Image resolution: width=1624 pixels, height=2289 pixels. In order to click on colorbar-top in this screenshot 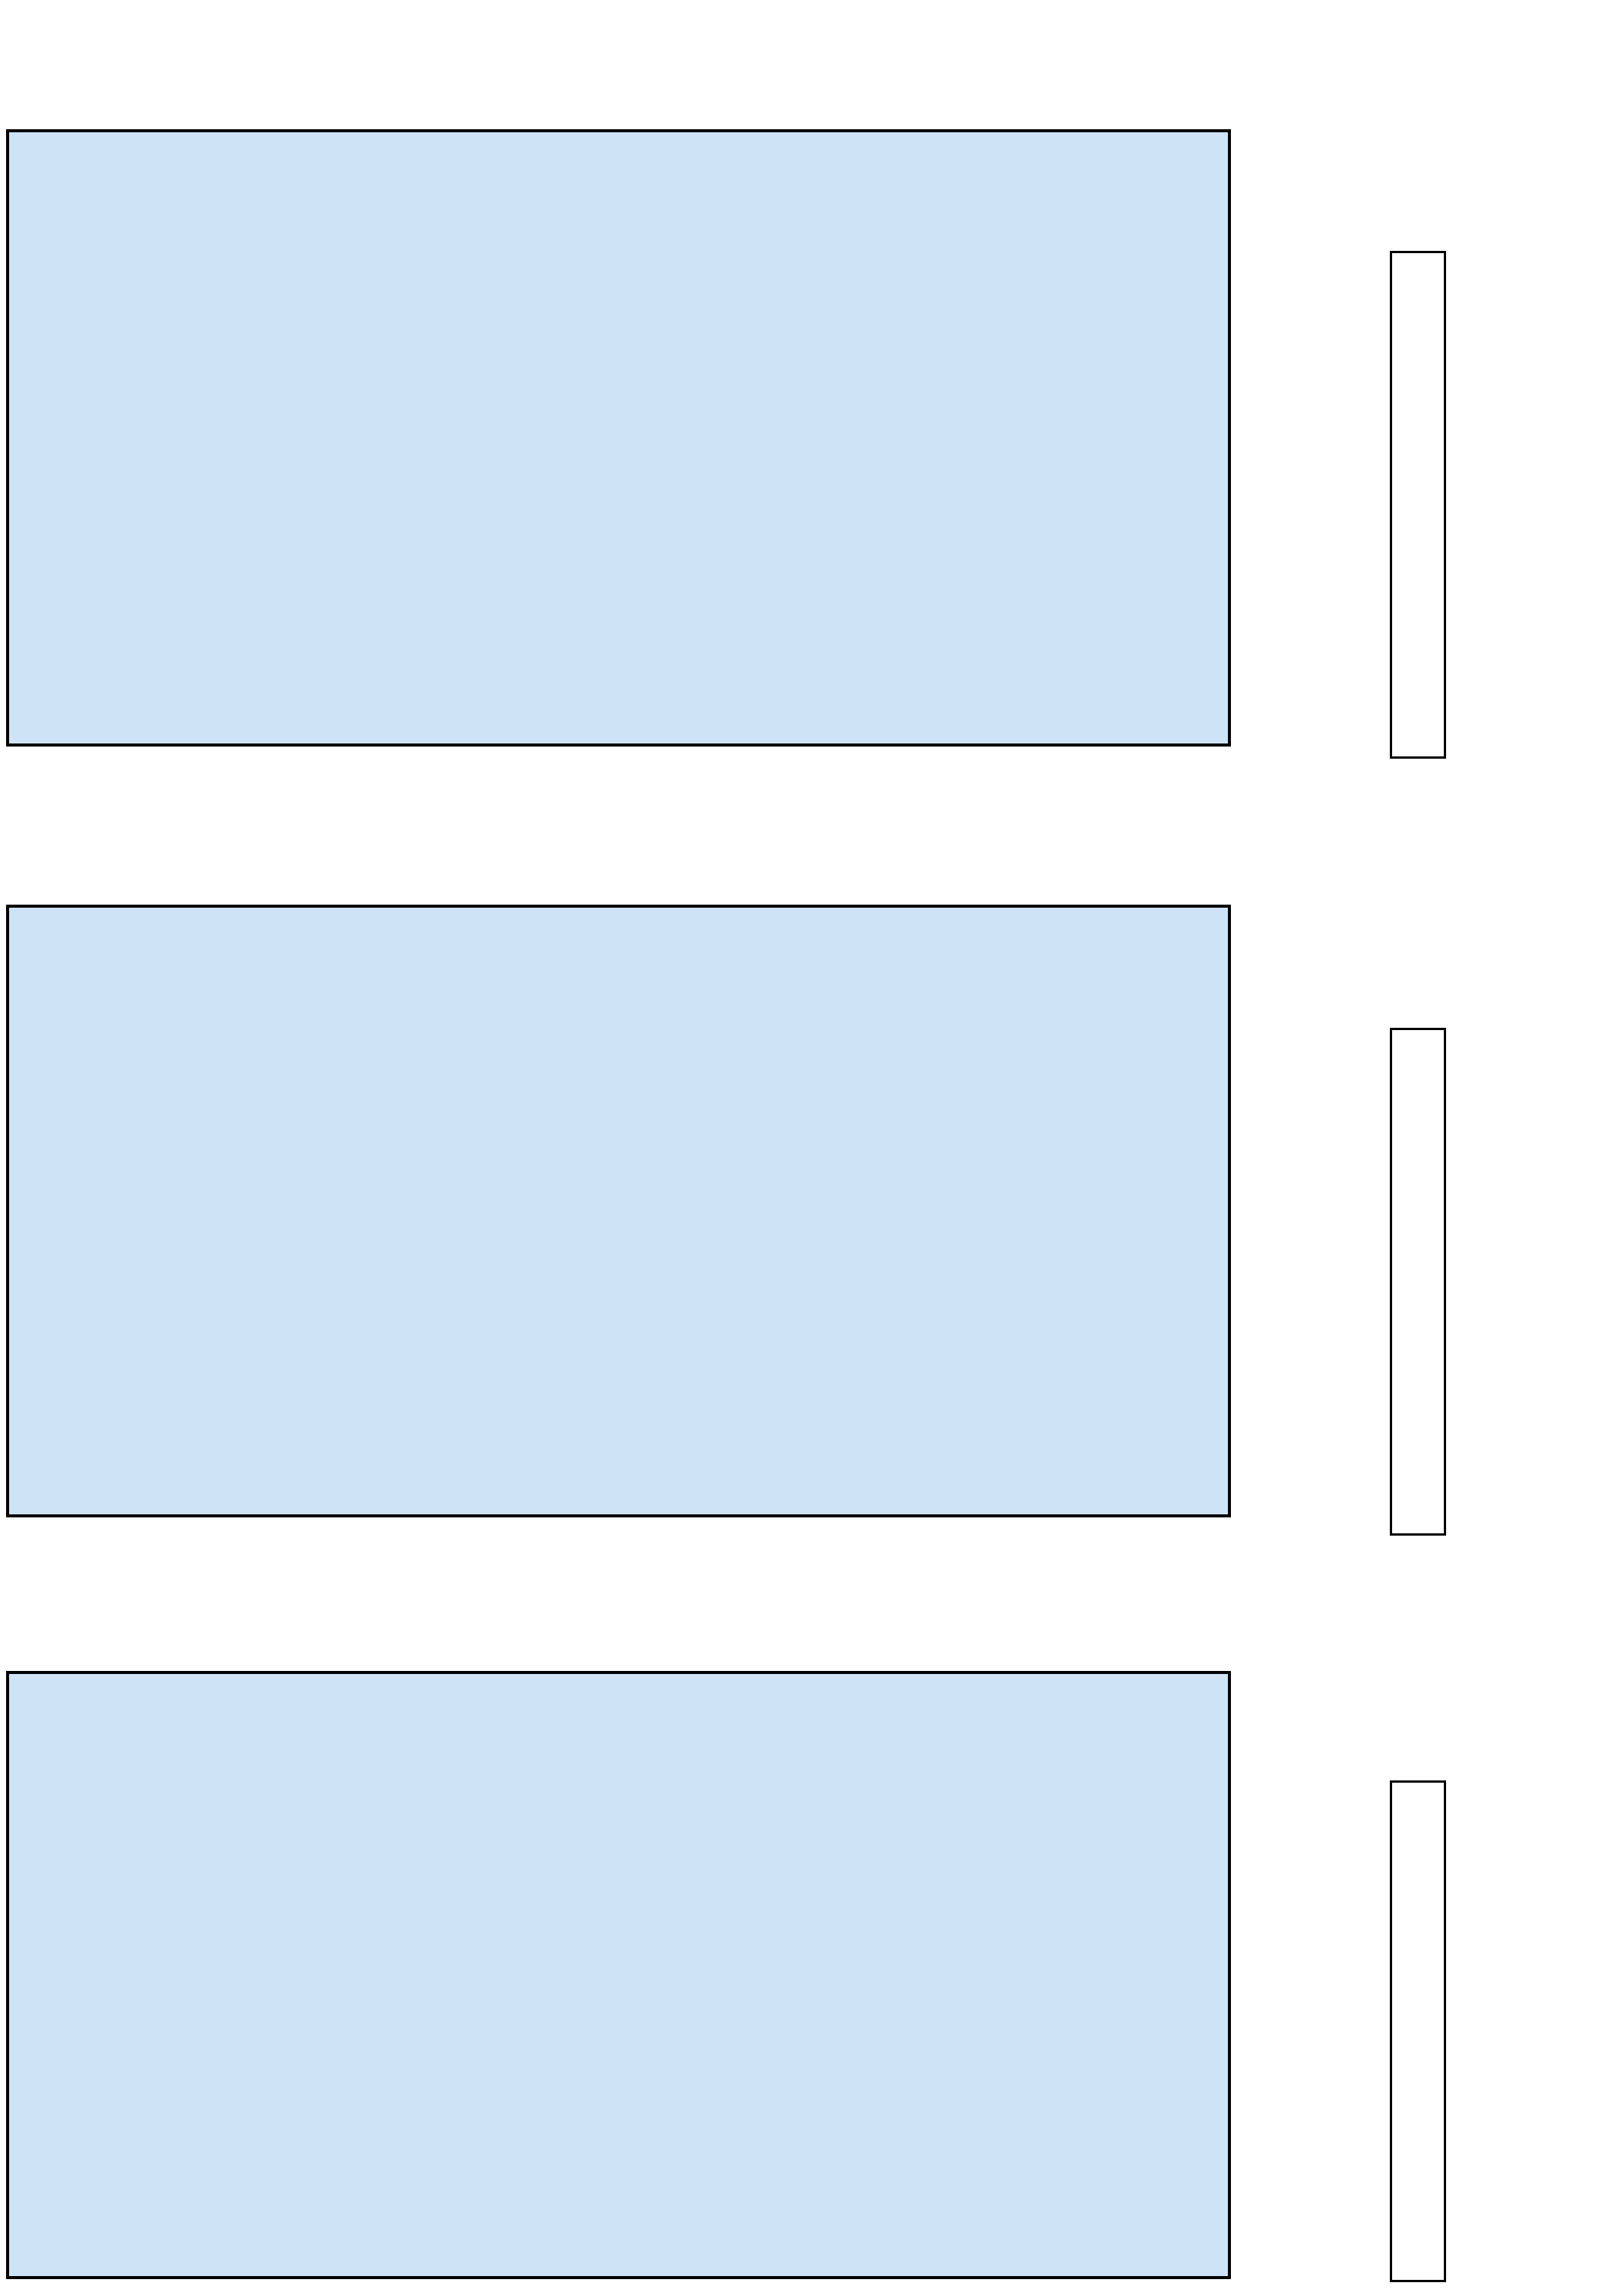, I will do `click(1500, 505)`.